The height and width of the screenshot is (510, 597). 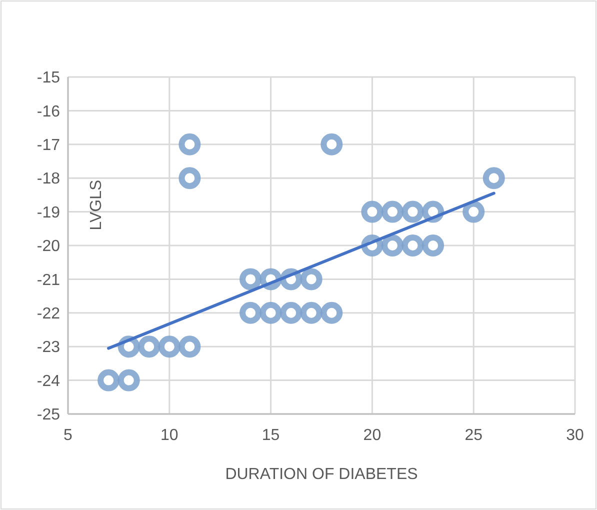 What do you see at coordinates (48, 213) in the screenshot?
I see `y-tick-label: -19` at bounding box center [48, 213].